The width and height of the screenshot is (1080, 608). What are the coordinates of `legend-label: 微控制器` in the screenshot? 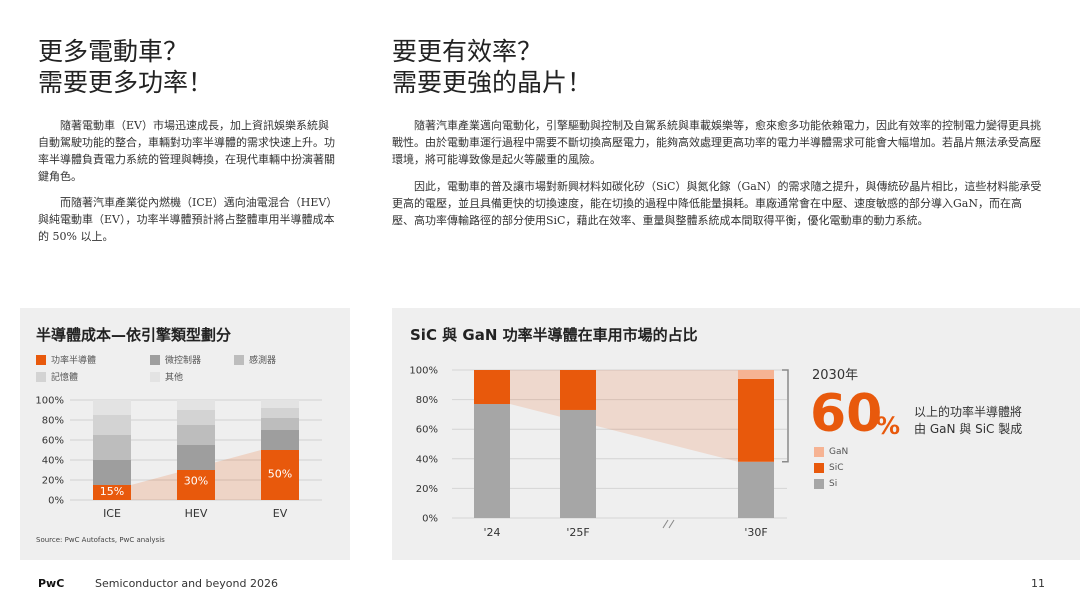 It's located at (183, 361).